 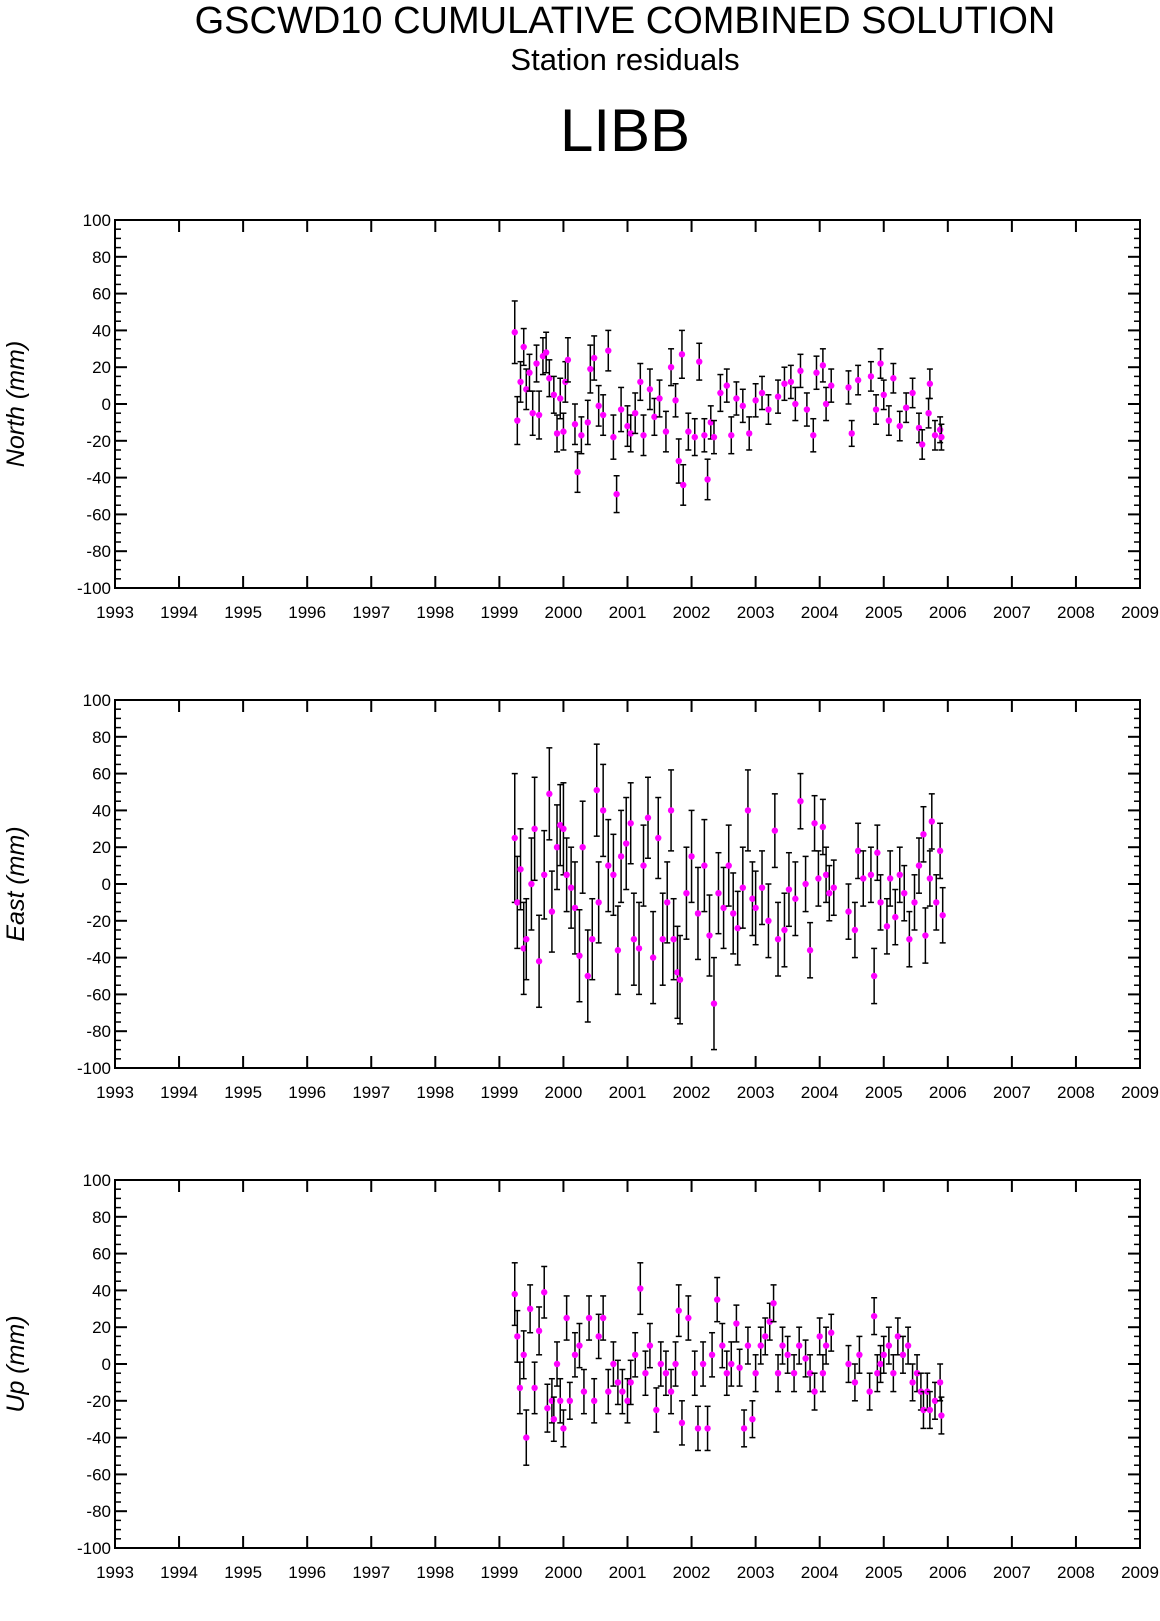 I want to click on x-tick-label: 2007, so click(x=1012, y=612).